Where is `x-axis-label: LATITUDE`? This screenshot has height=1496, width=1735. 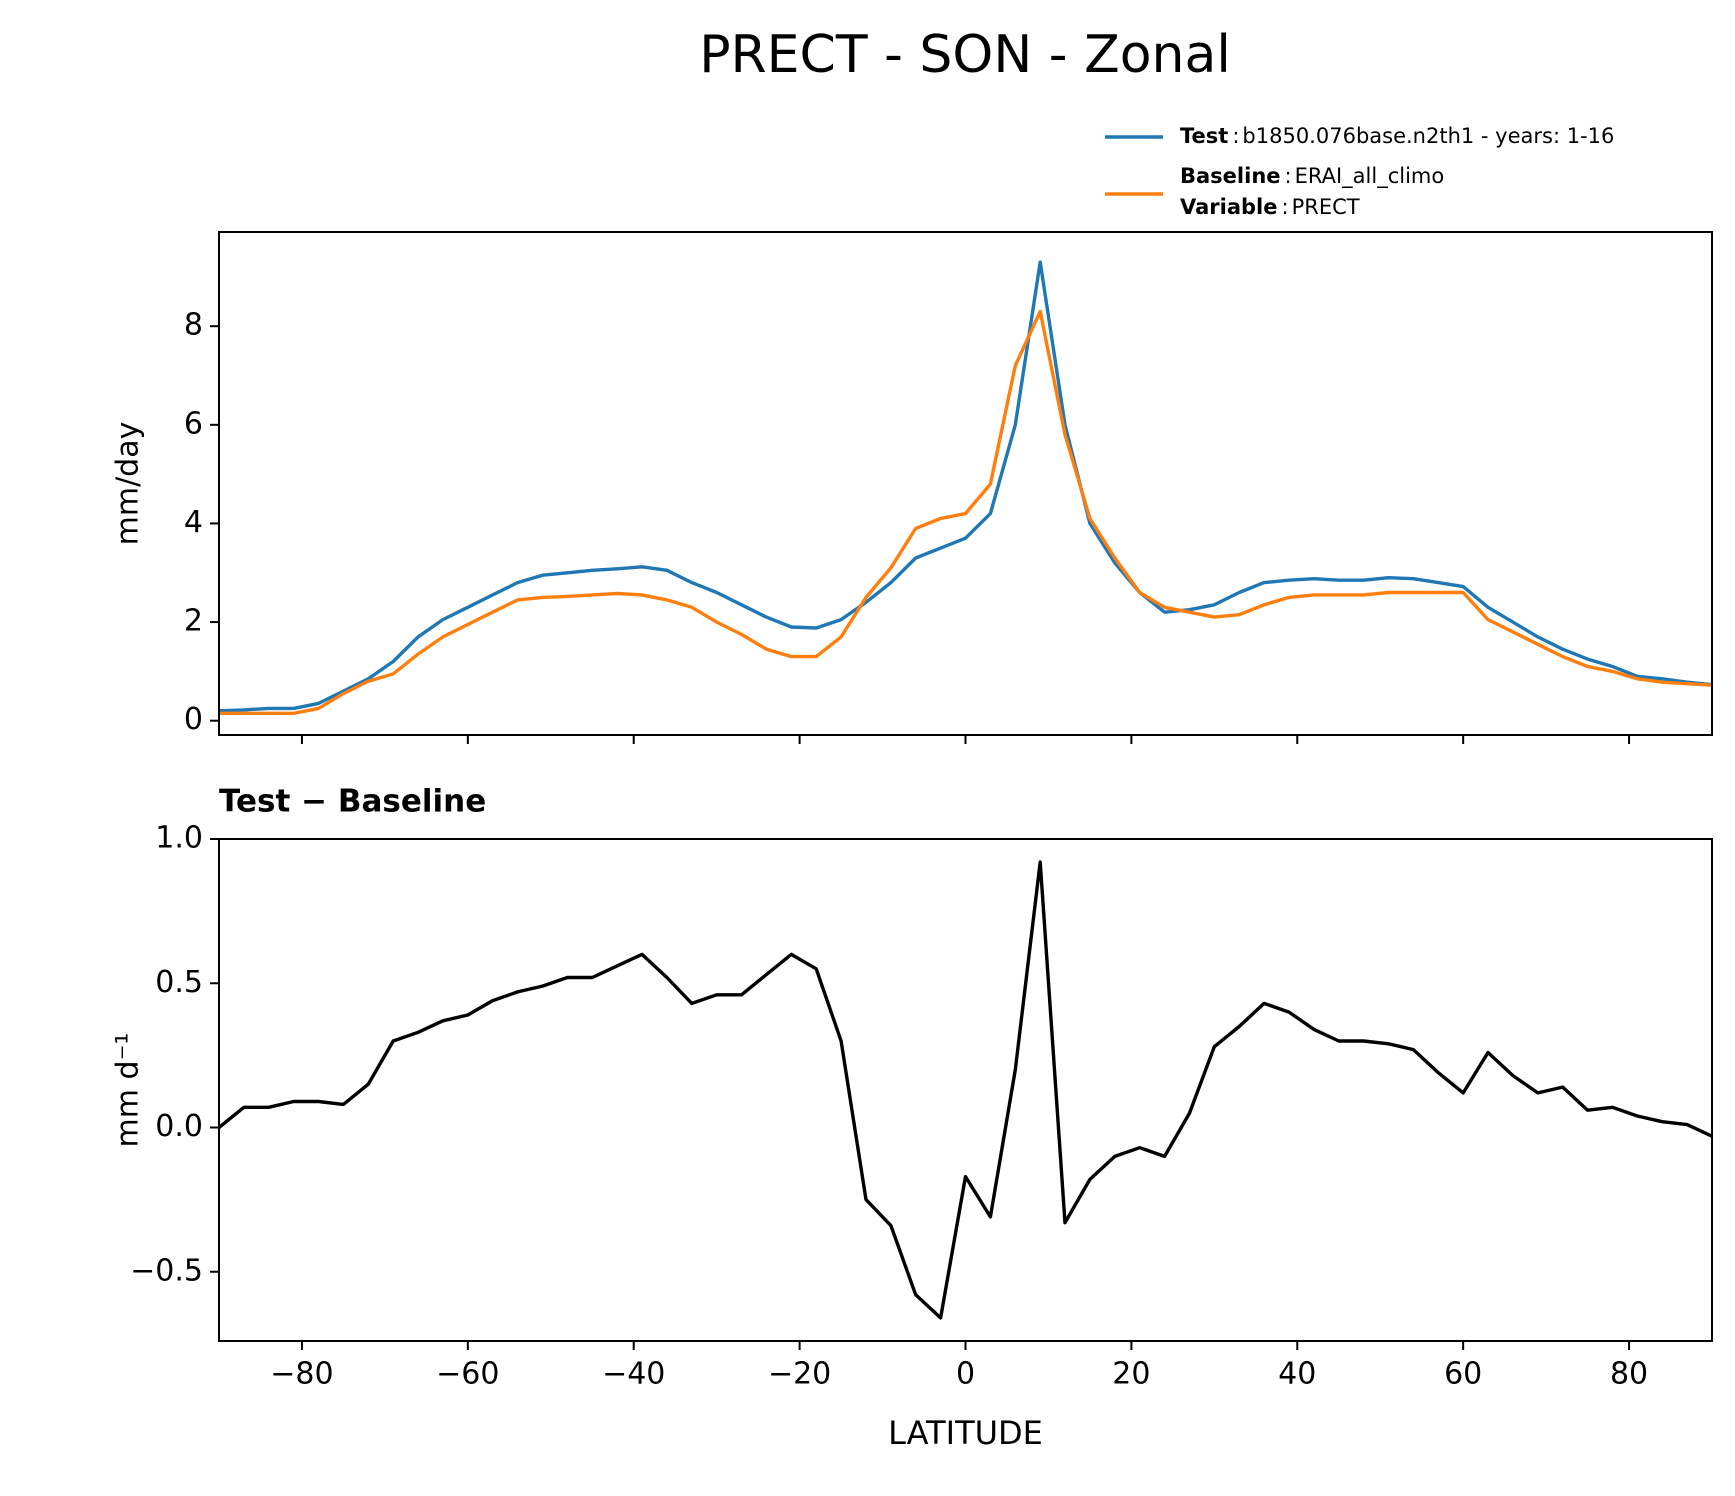 x-axis-label: LATITUDE is located at coordinates (965, 1433).